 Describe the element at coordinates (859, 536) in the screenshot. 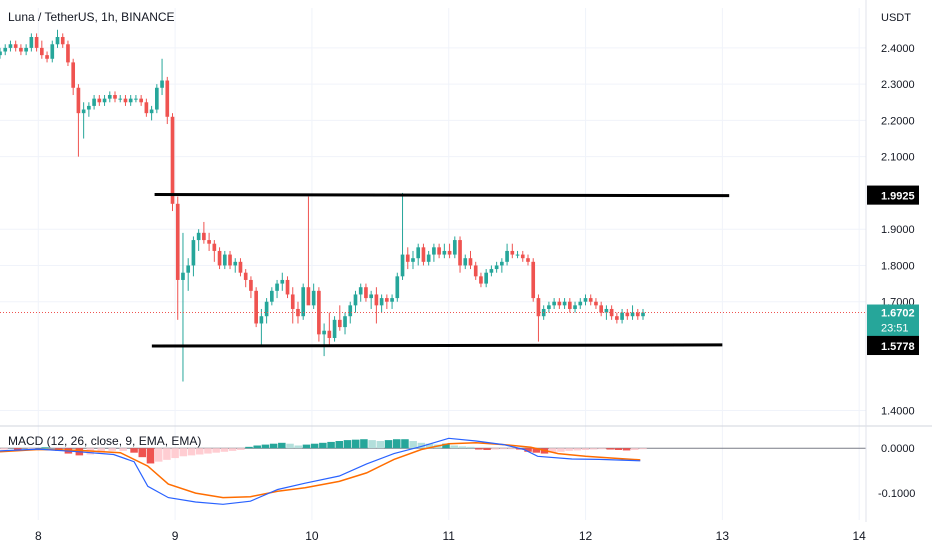

I see `time-tick-label: 14` at that location.